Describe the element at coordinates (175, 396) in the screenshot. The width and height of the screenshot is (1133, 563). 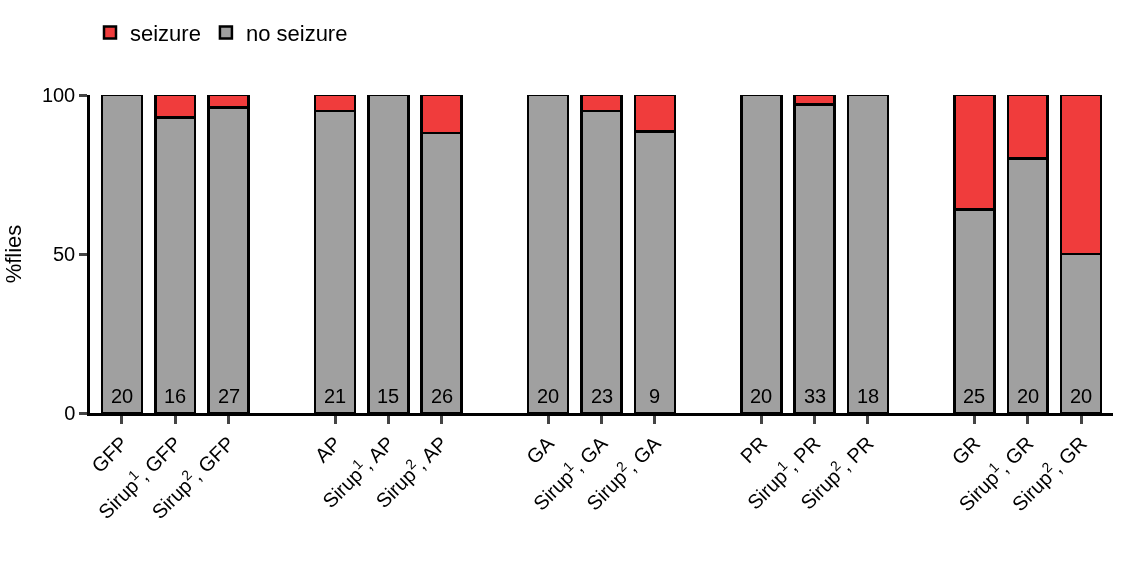
I see `annotation: 16` at that location.